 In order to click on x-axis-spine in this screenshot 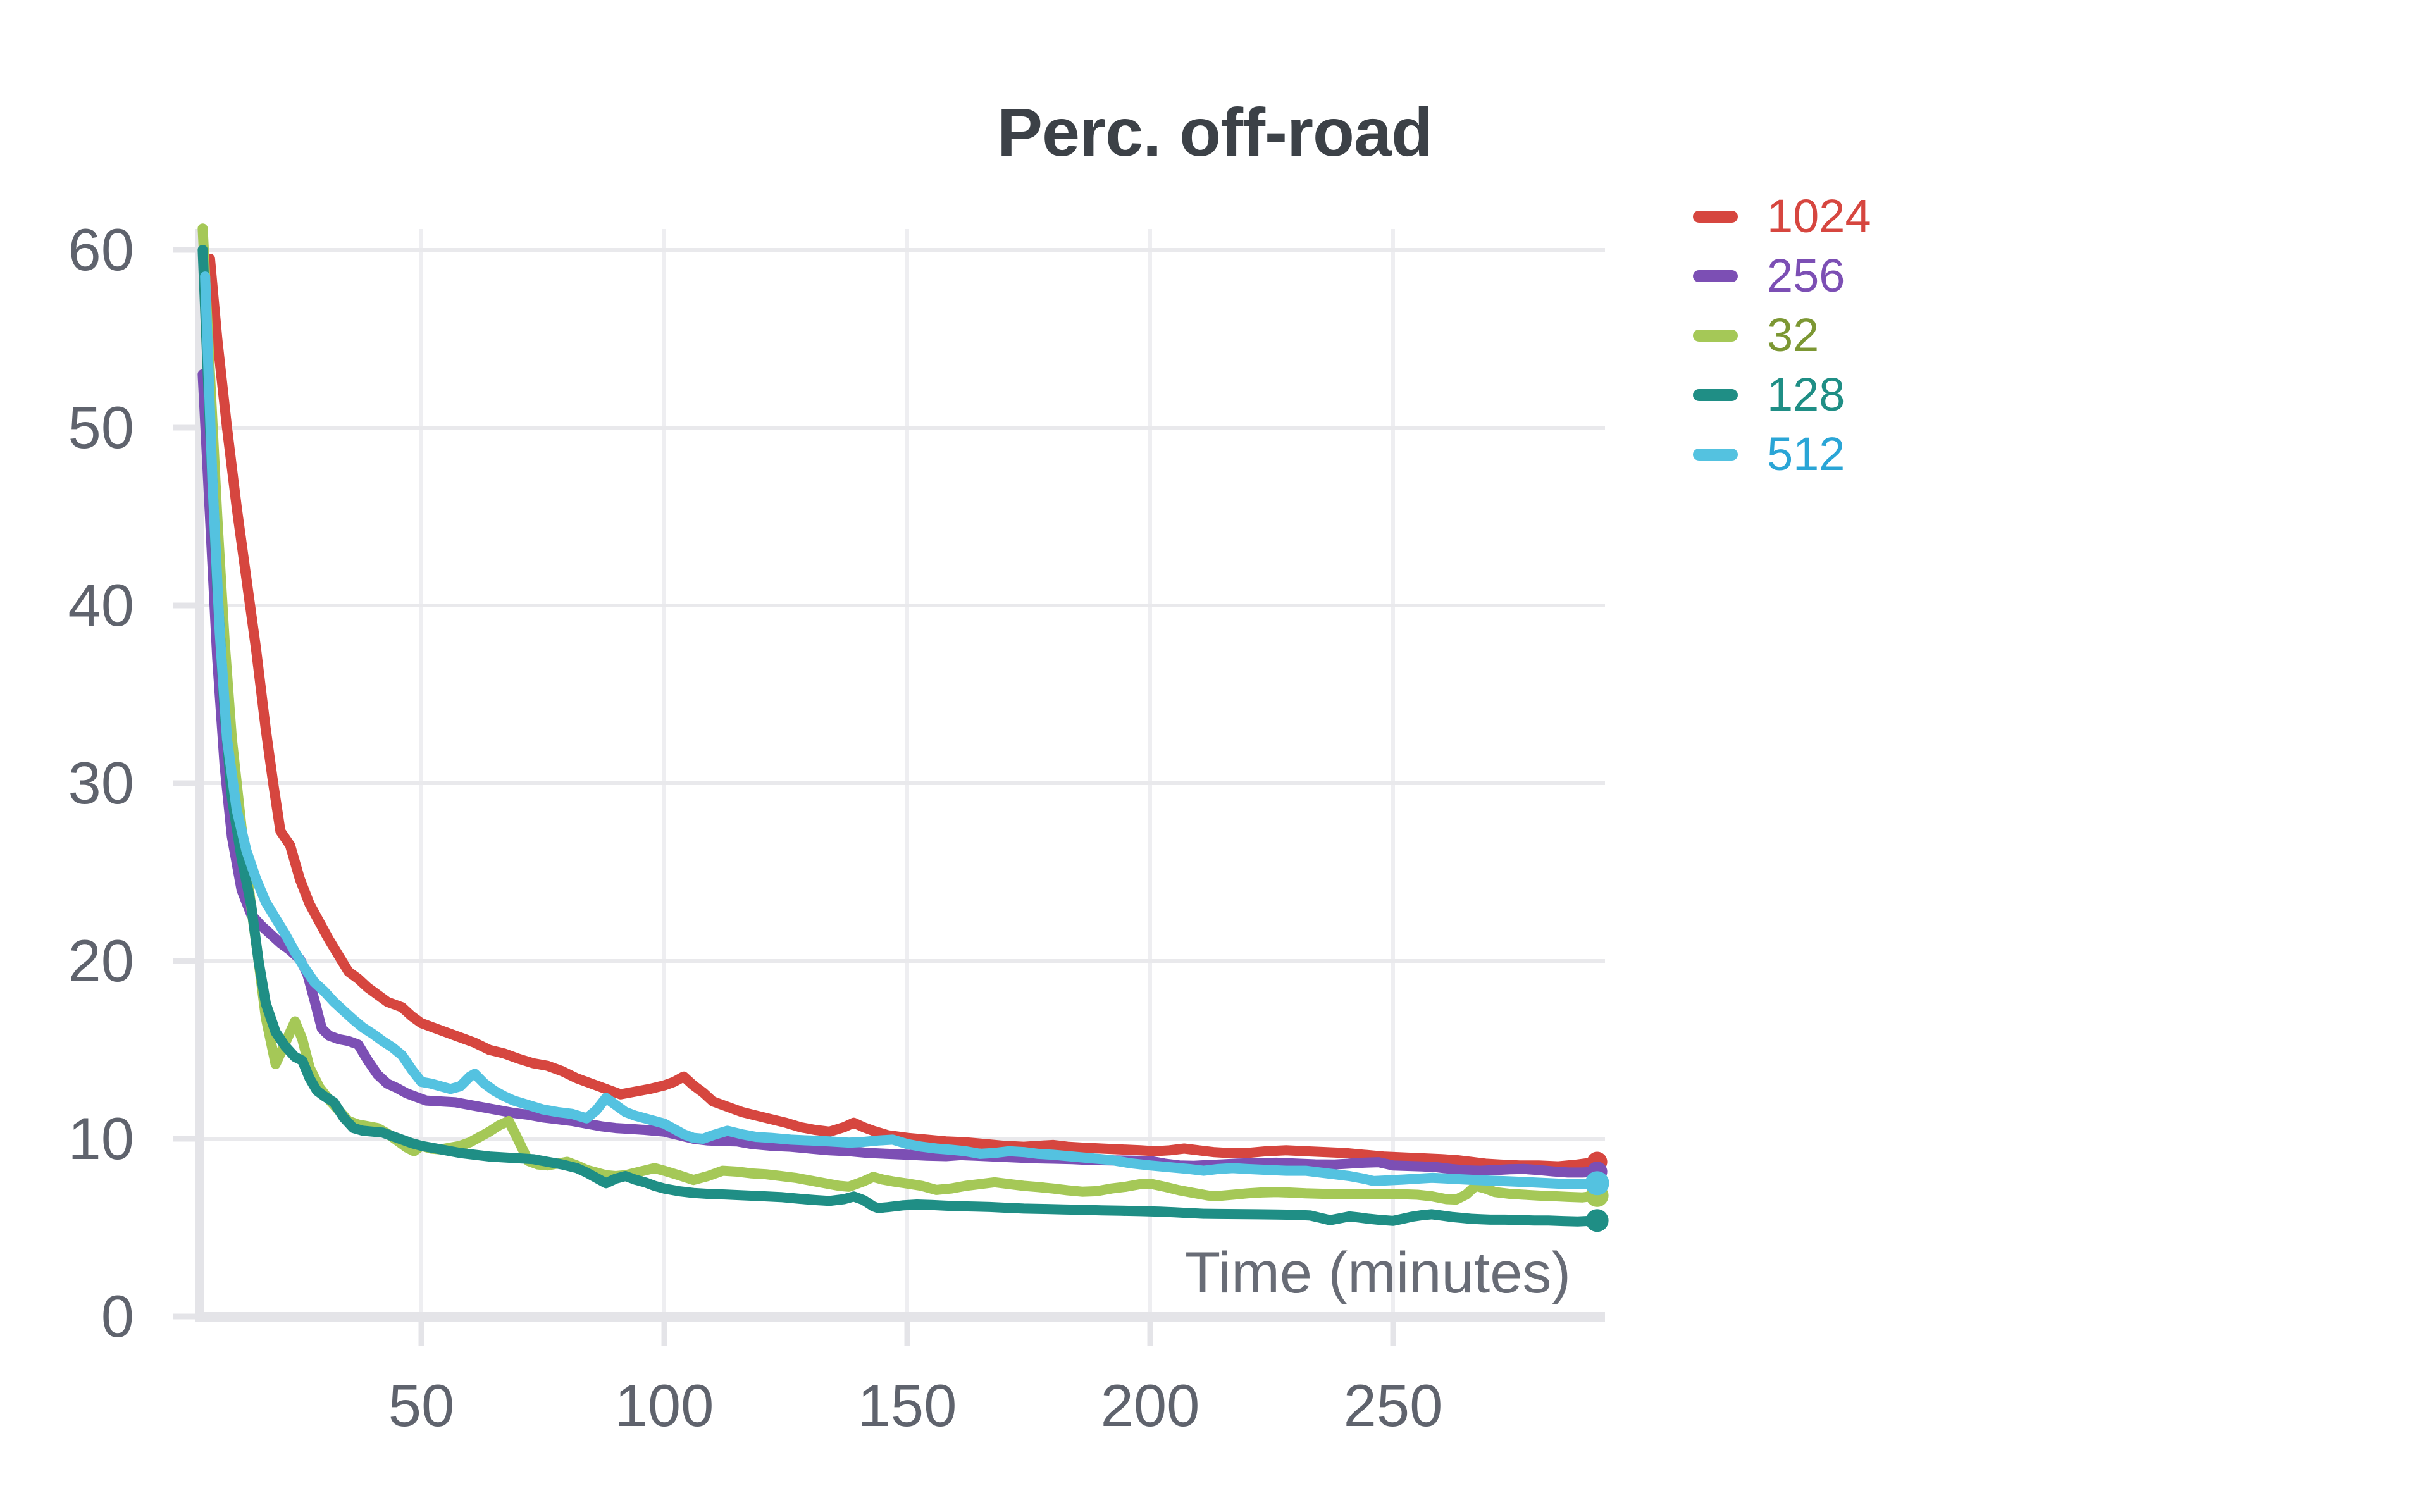, I will do `click(900, 1317)`.